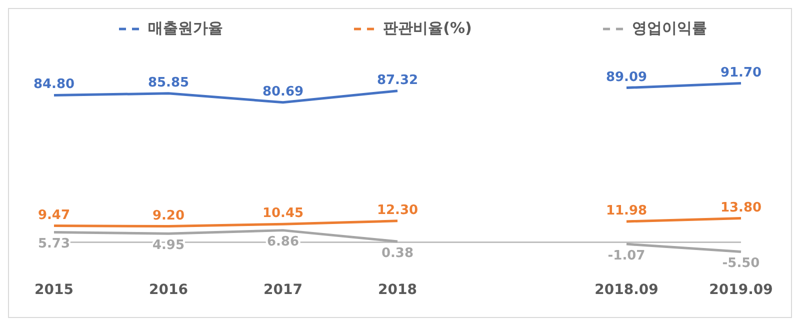 This screenshot has width=800, height=326. Describe the element at coordinates (168, 290) in the screenshot. I see `x-tick-label: 2016` at that location.